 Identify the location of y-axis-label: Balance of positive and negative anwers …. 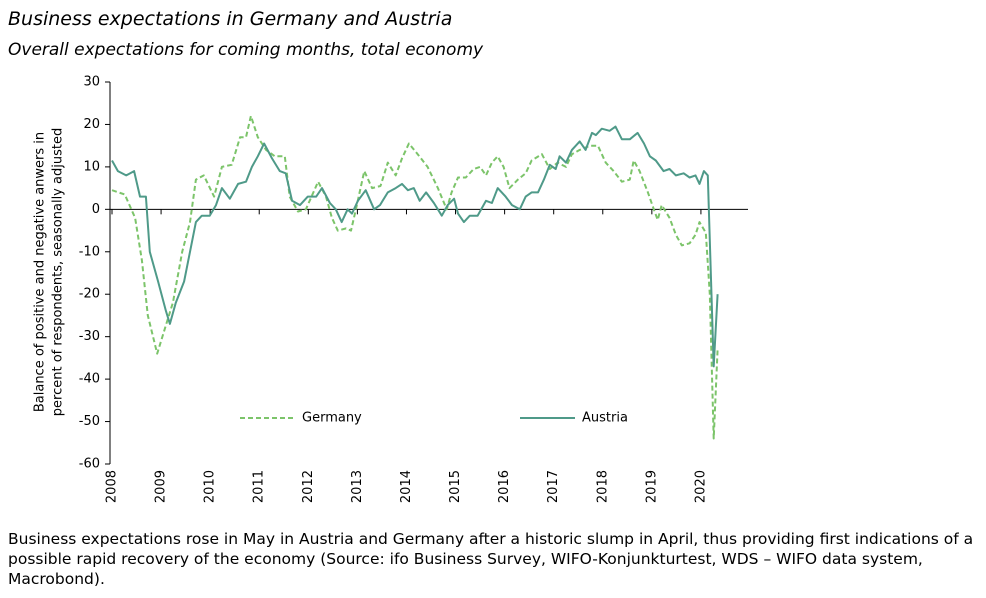
(40, 272).